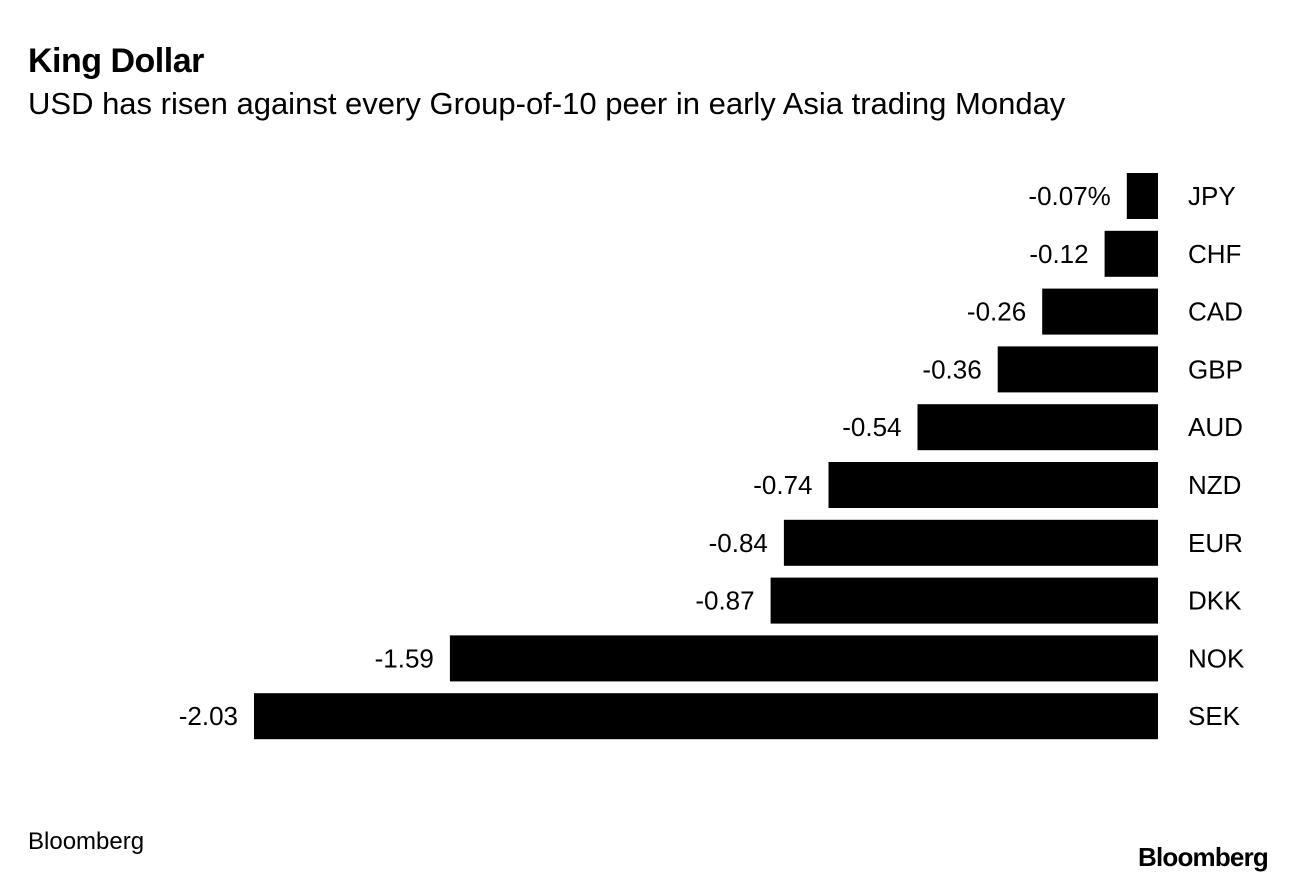  Describe the element at coordinates (1214, 254) in the screenshot. I see `category-label-chf: CHF` at that location.